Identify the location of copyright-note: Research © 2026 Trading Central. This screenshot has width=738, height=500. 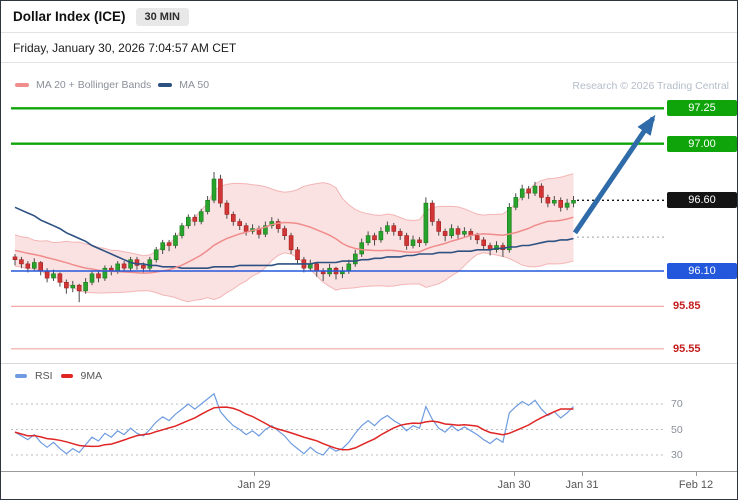
(650, 86).